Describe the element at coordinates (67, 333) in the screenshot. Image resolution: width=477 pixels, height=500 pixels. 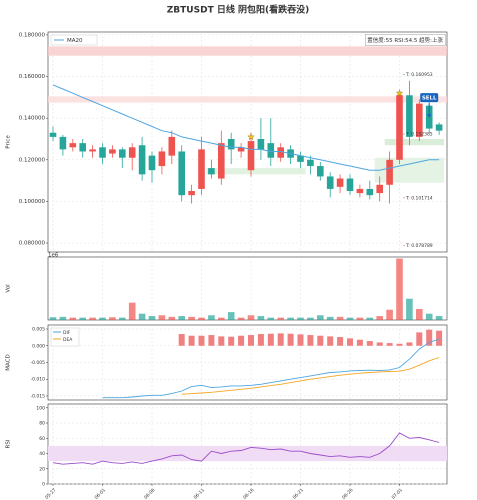
I see `legend-label: DIF` at that location.